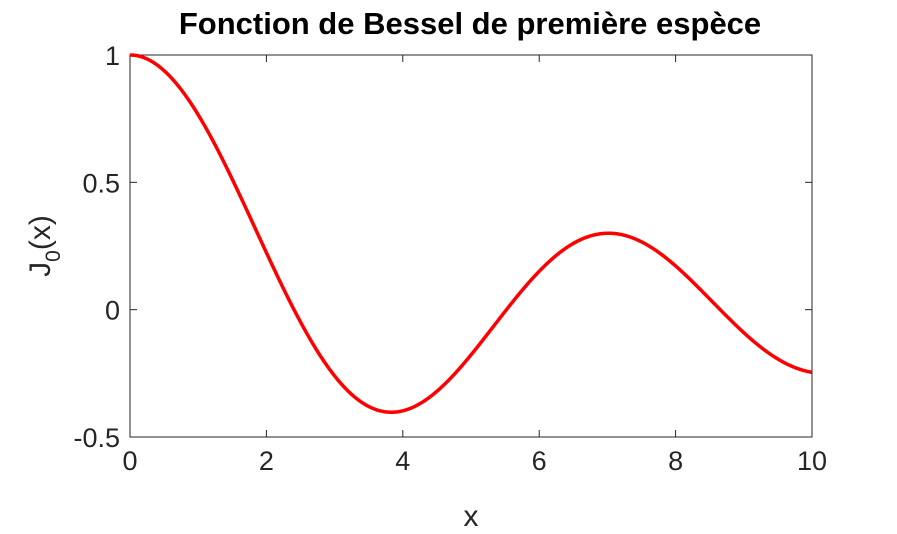 The width and height of the screenshot is (897, 534). Describe the element at coordinates (812, 461) in the screenshot. I see `x-tick-label-5: 10` at that location.